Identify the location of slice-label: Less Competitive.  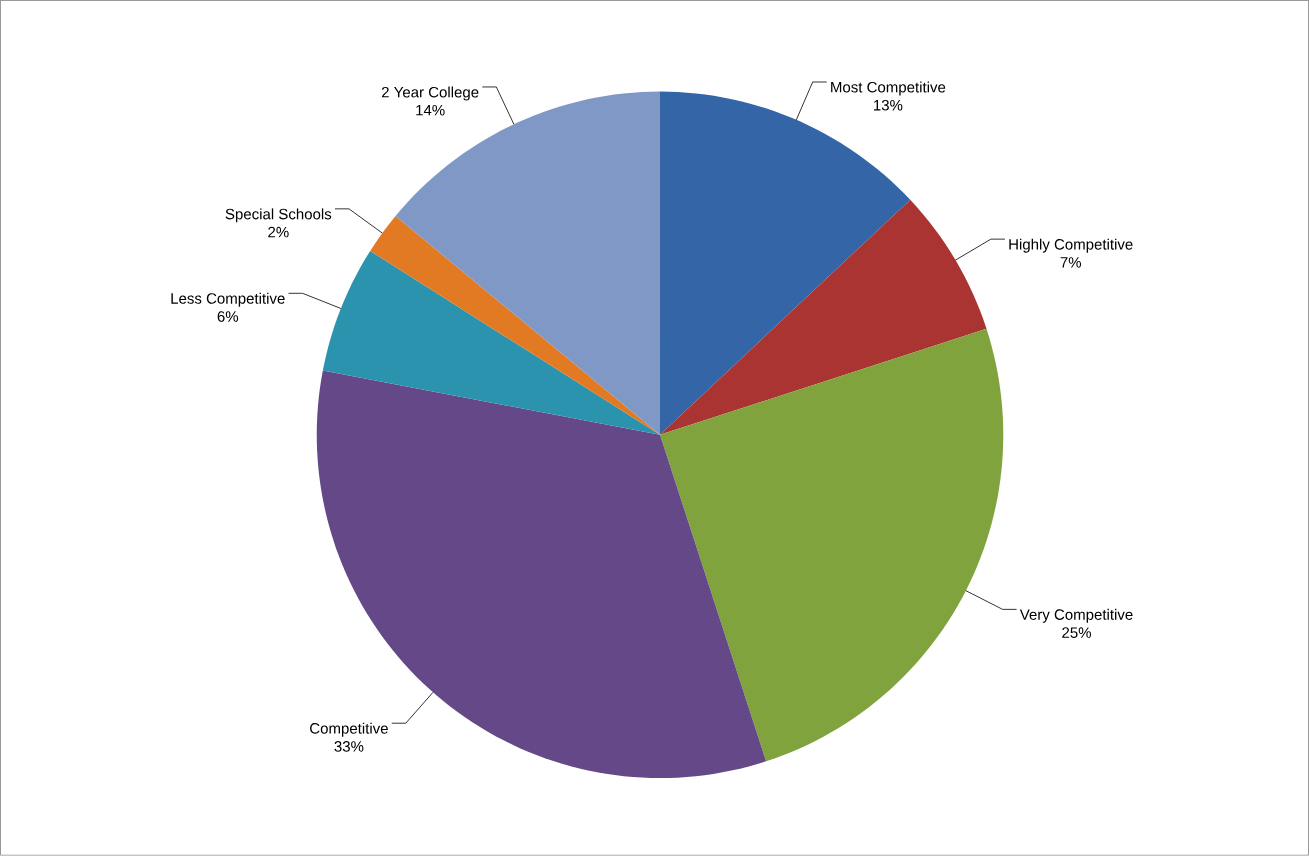
(228, 299).